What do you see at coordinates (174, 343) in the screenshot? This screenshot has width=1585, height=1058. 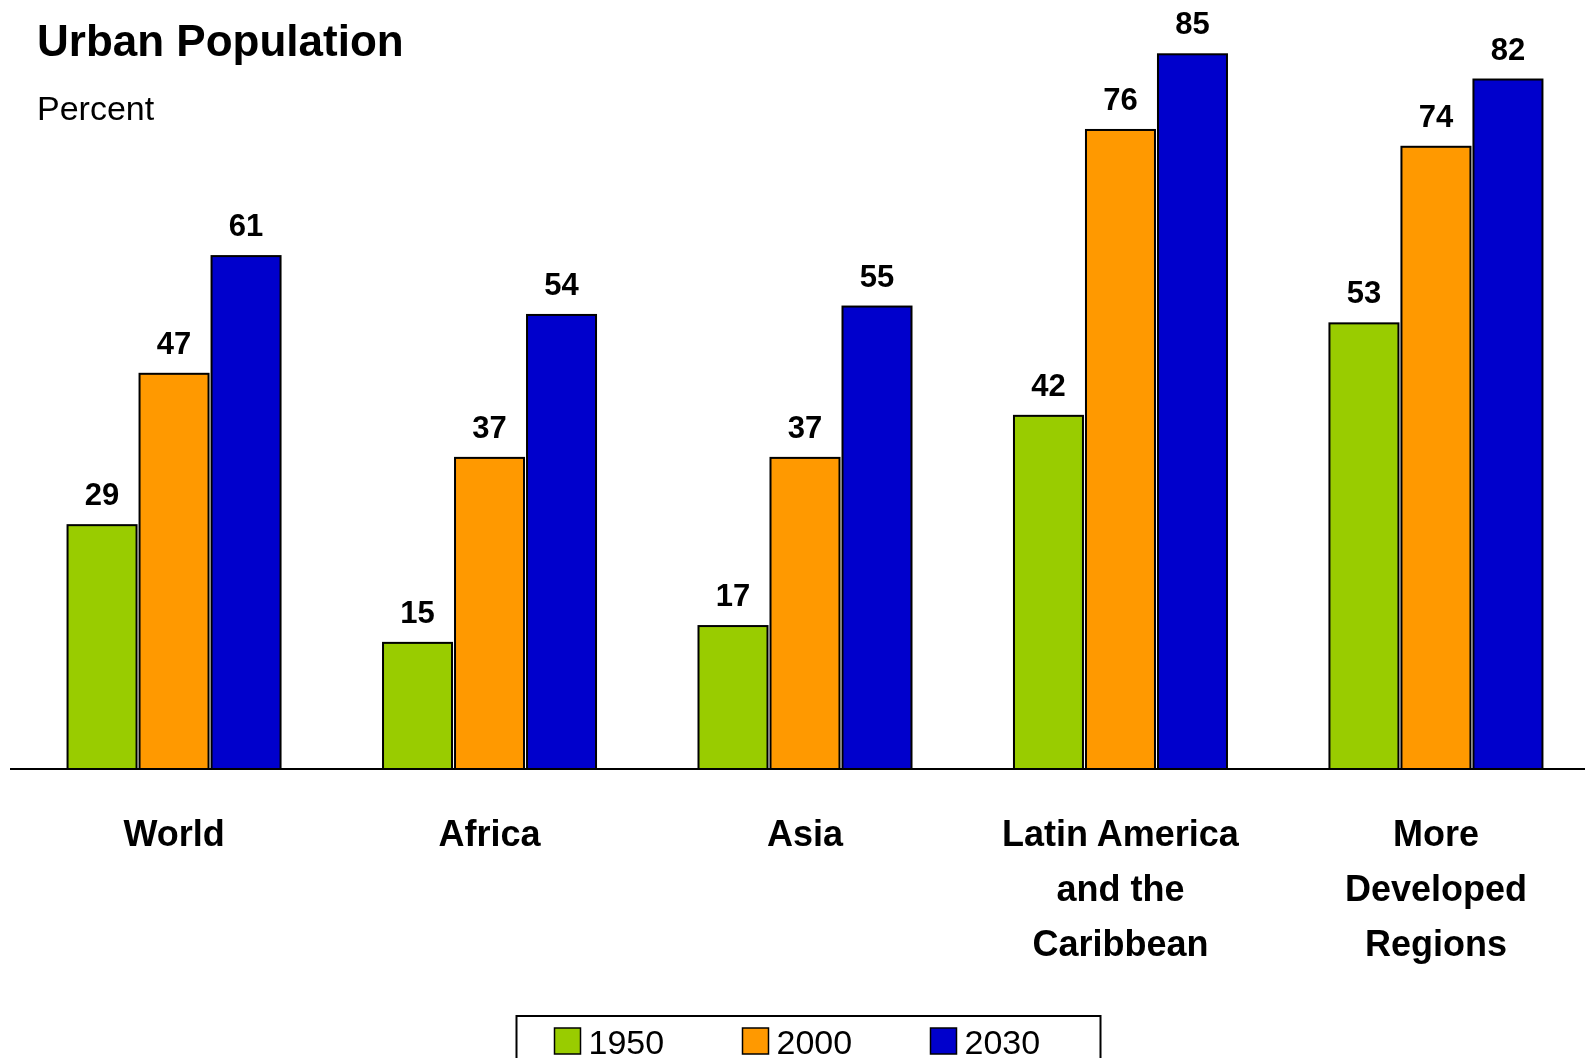 I see `data-label: 47` at bounding box center [174, 343].